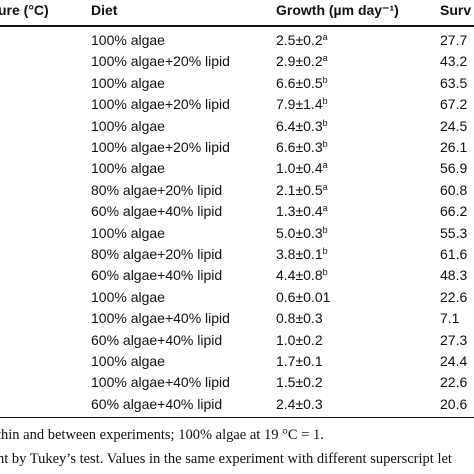  What do you see at coordinates (454, 168) in the screenshot?
I see `survival-cell: 56.9` at bounding box center [454, 168].